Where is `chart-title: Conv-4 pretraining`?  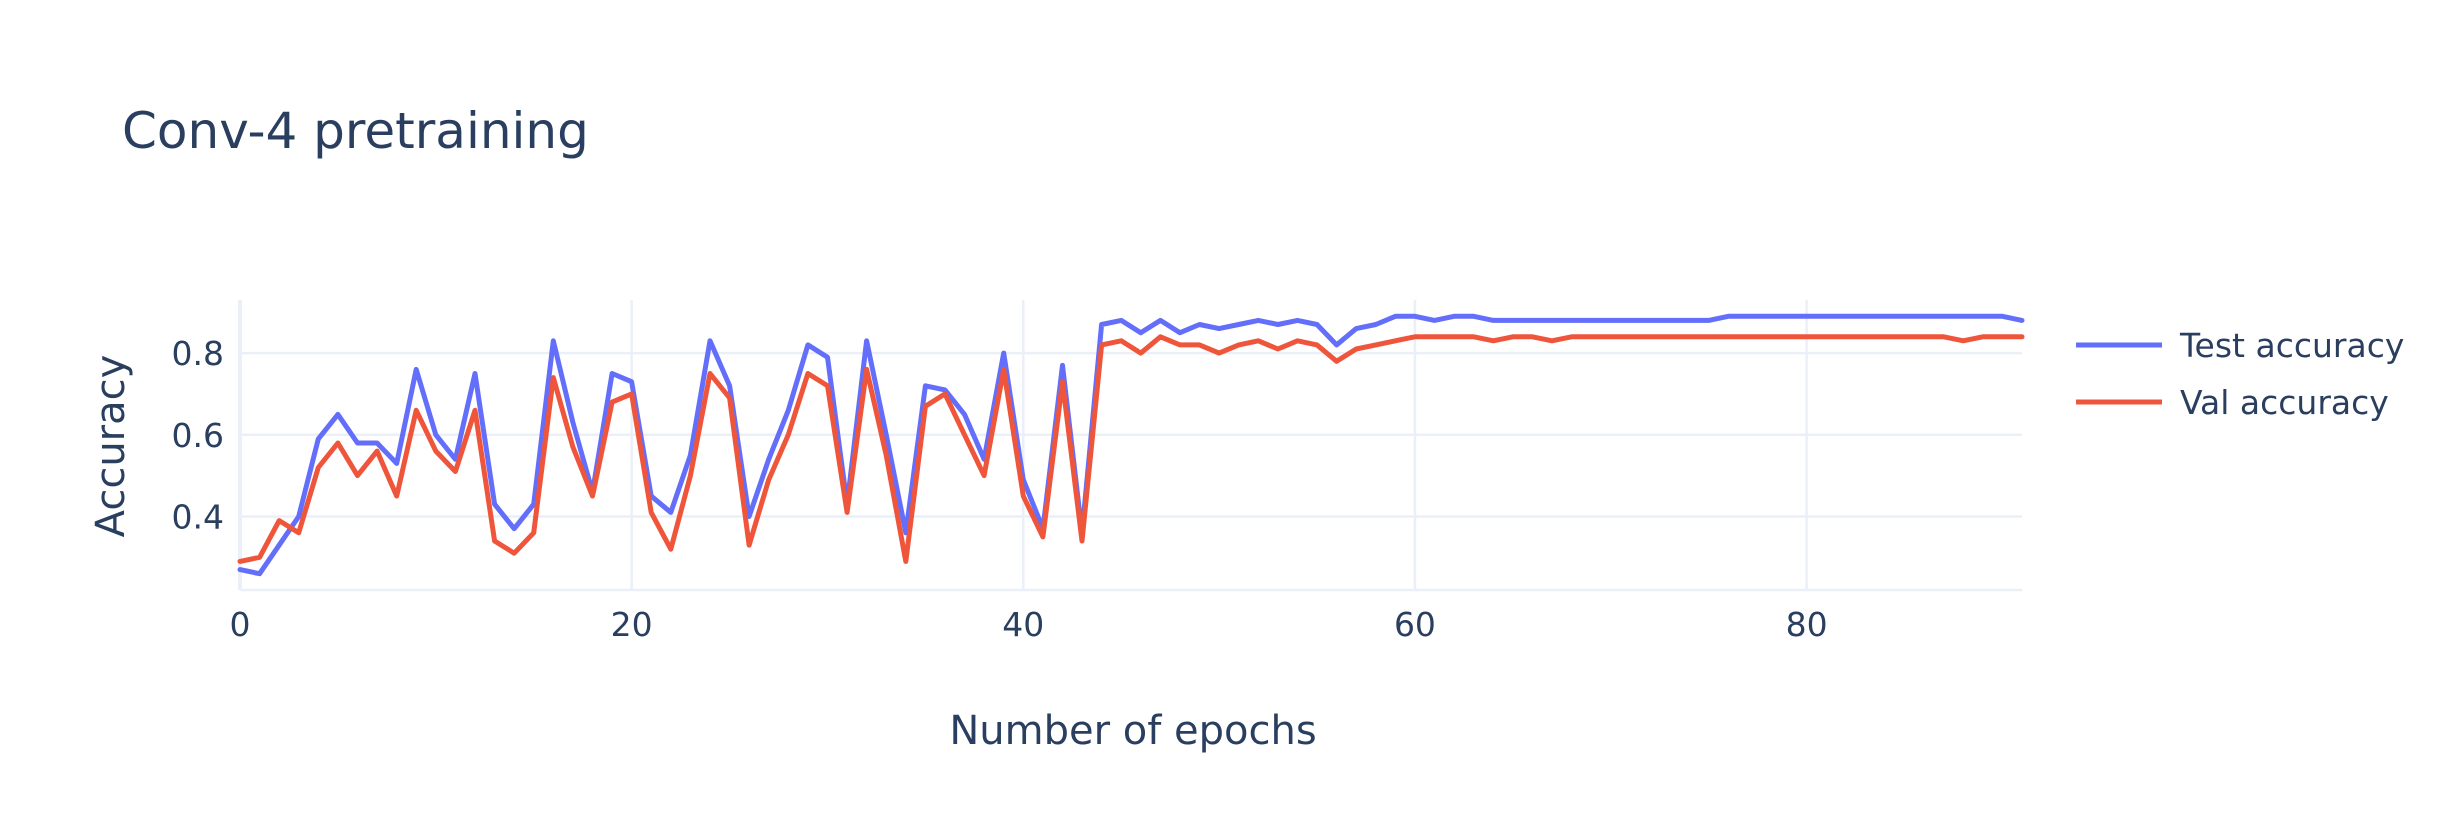
chart-title: Conv-4 pretraining is located at coordinates (355, 131).